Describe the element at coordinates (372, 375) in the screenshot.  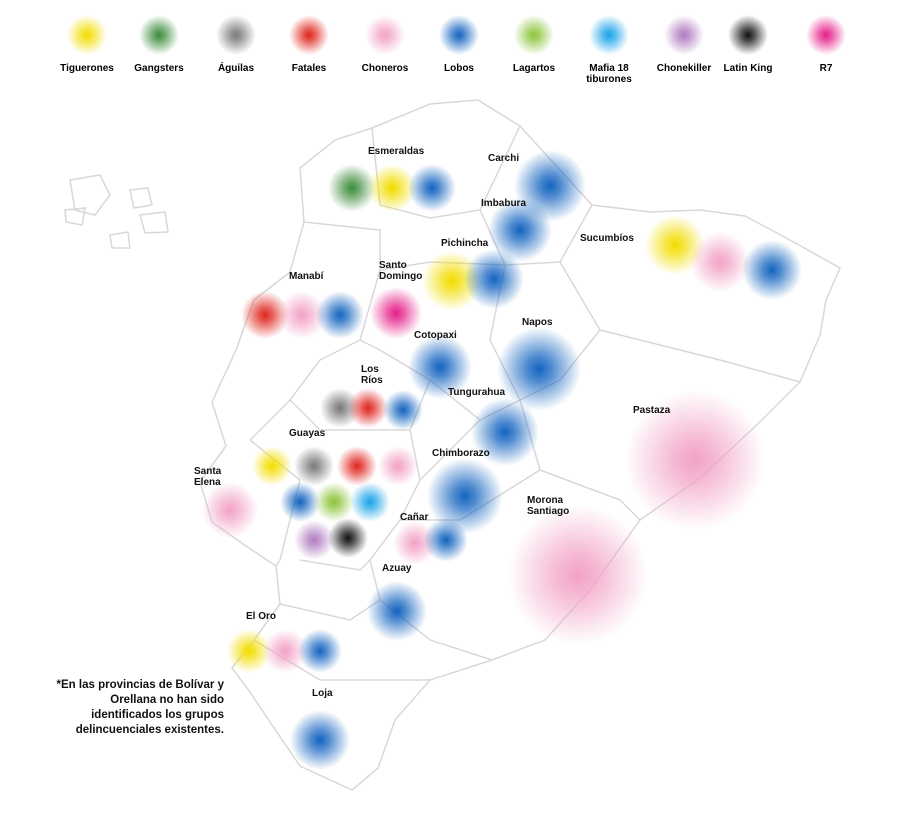
I see `province-label: Los Ríos` at that location.